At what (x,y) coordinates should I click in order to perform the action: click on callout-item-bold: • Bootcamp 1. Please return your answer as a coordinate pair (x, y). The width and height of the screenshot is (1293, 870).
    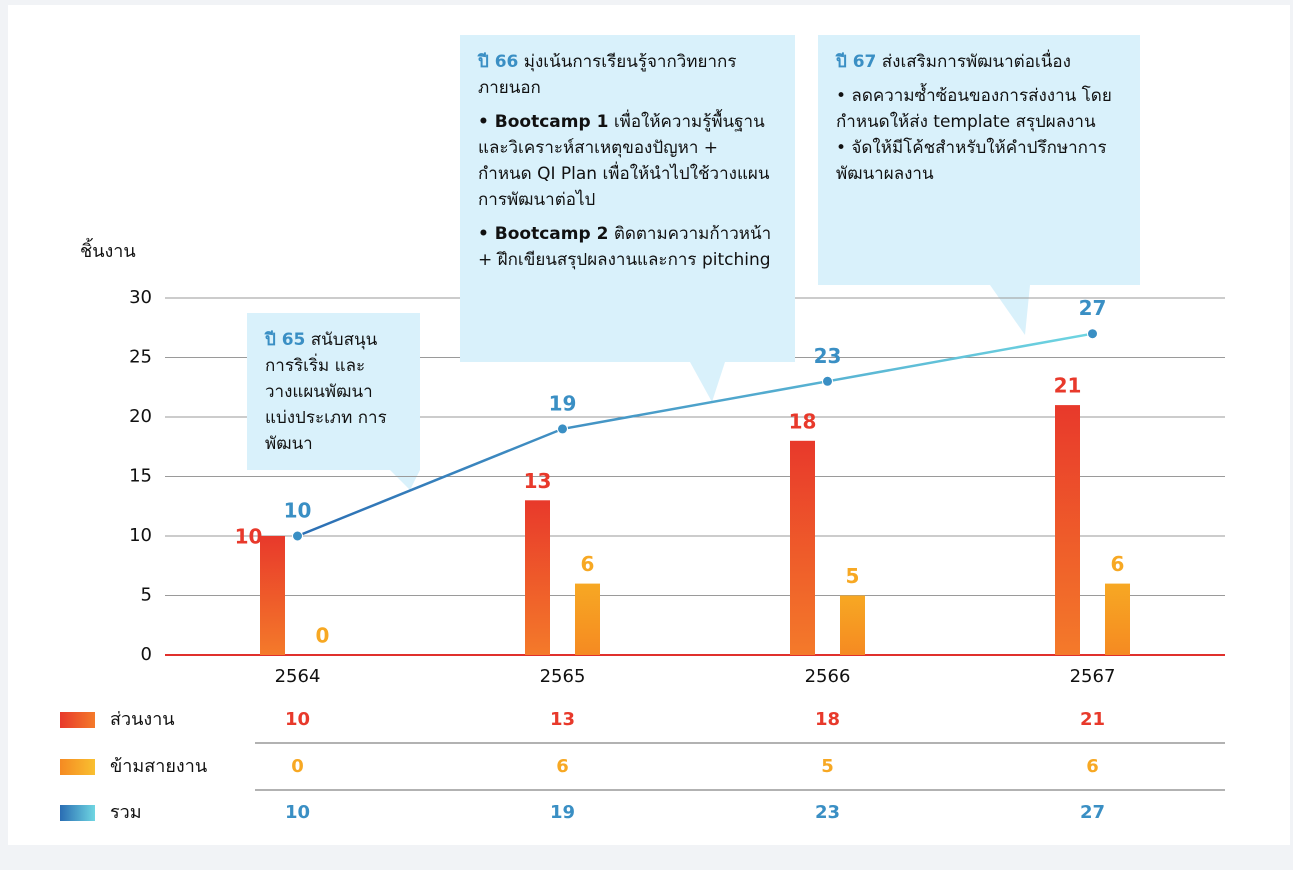
    Looking at the image, I should click on (543, 122).